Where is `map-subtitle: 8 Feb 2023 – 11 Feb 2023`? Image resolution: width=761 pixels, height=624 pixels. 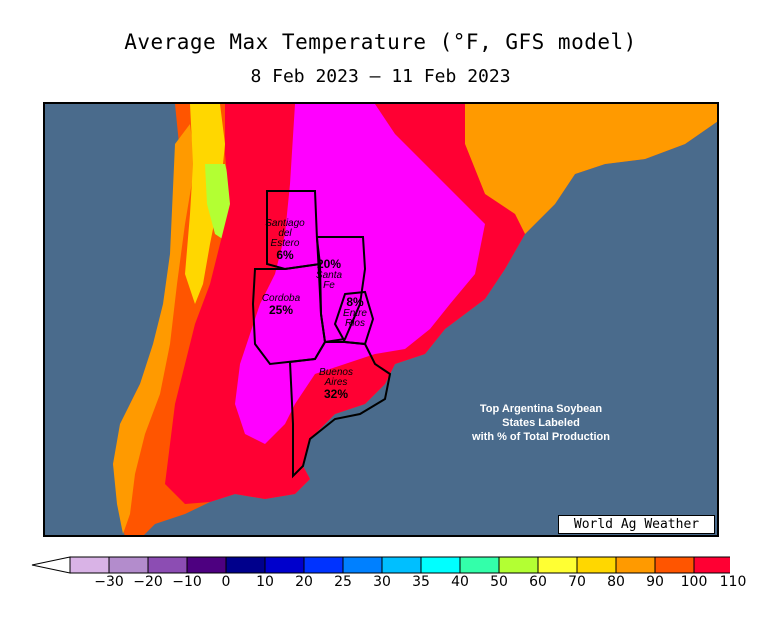
map-subtitle: 8 Feb 2023 – 11 Feb 2023 is located at coordinates (380, 76).